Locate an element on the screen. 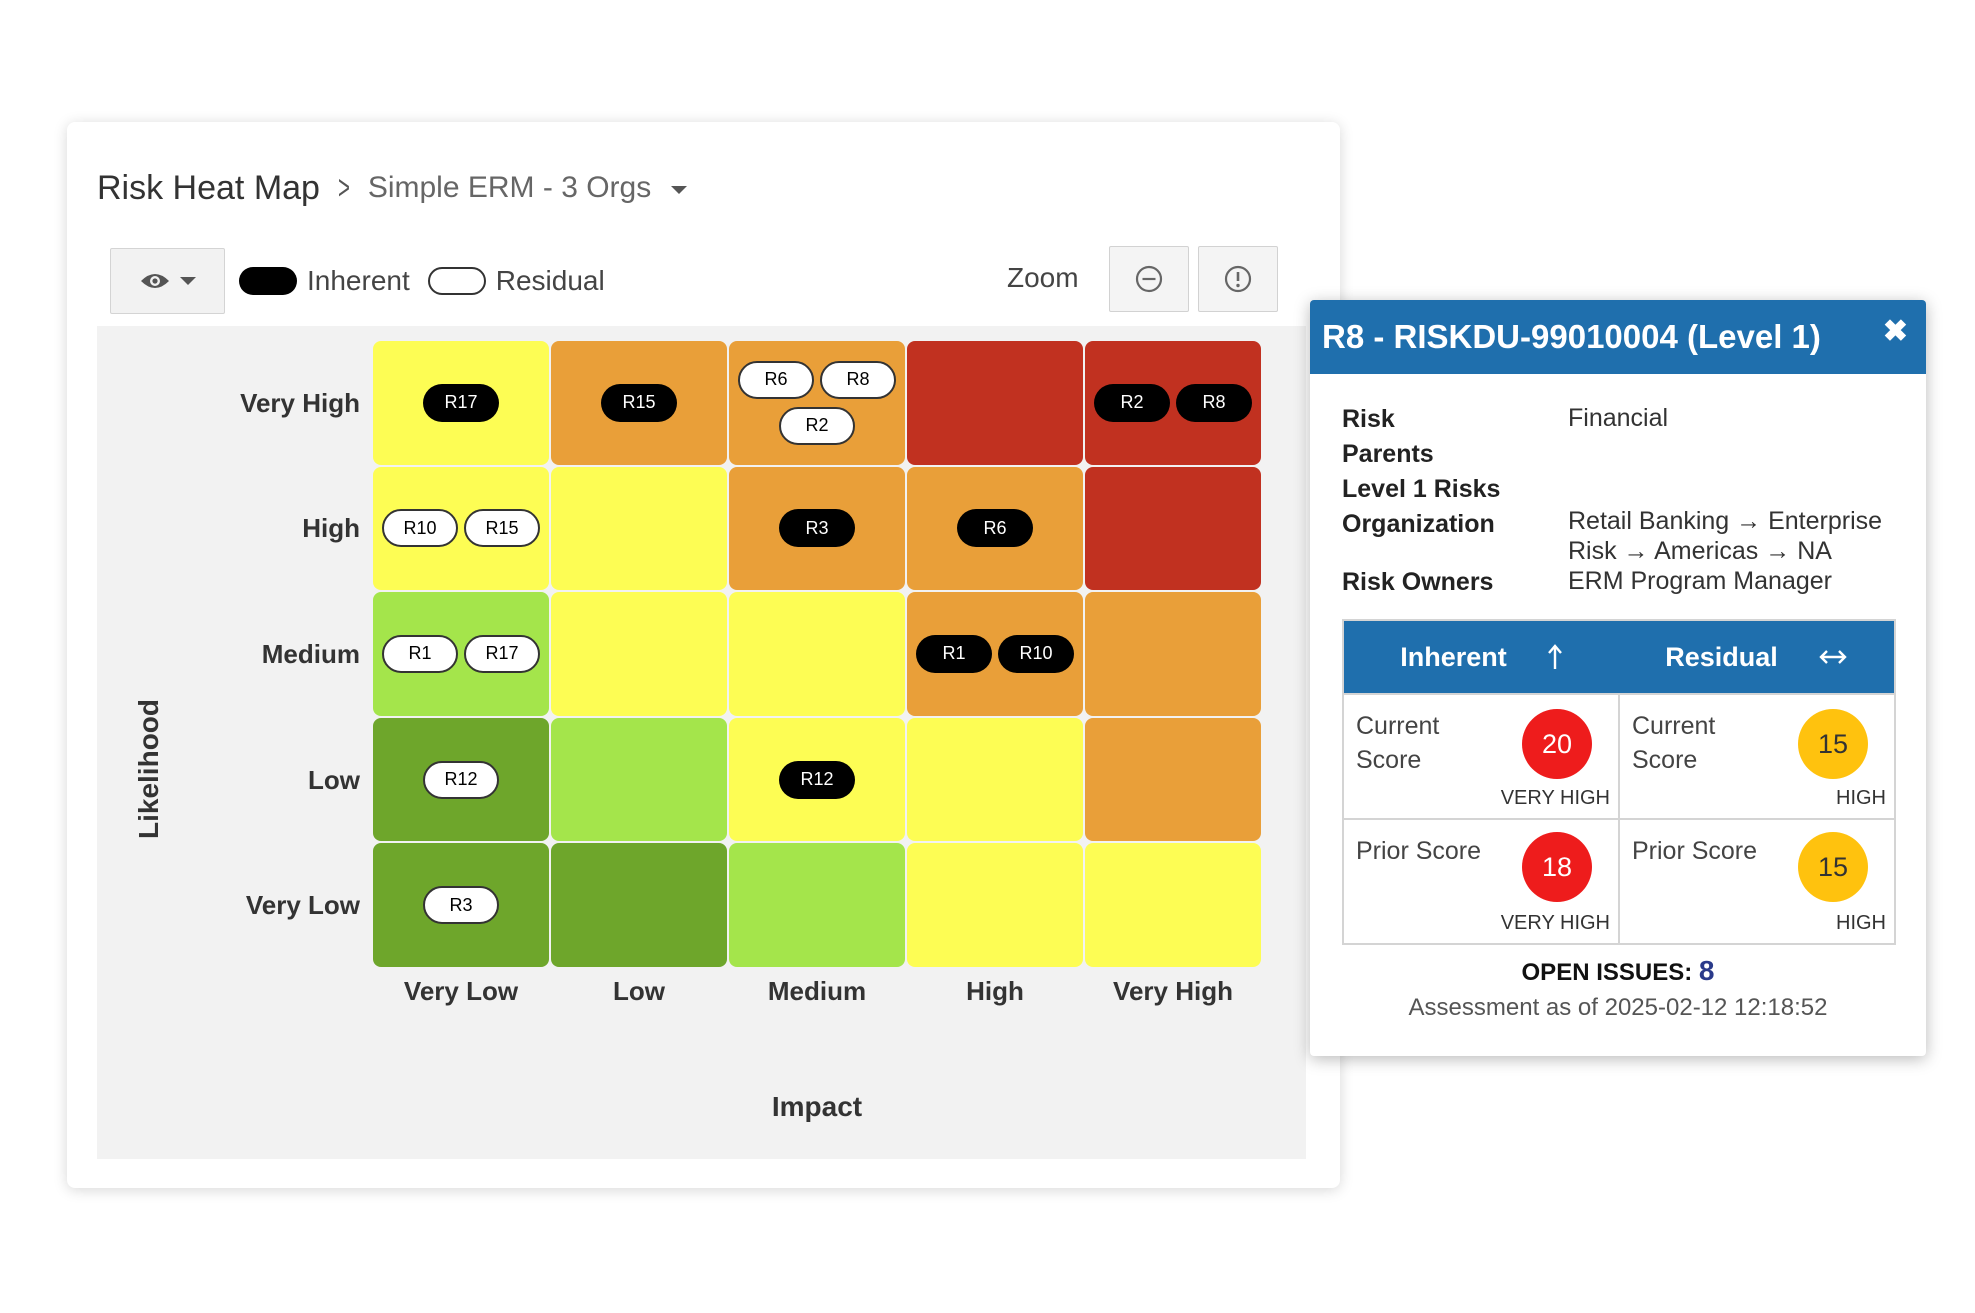 This screenshot has height=1313, width=1975. organization-label: Organization is located at coordinates (1418, 524).